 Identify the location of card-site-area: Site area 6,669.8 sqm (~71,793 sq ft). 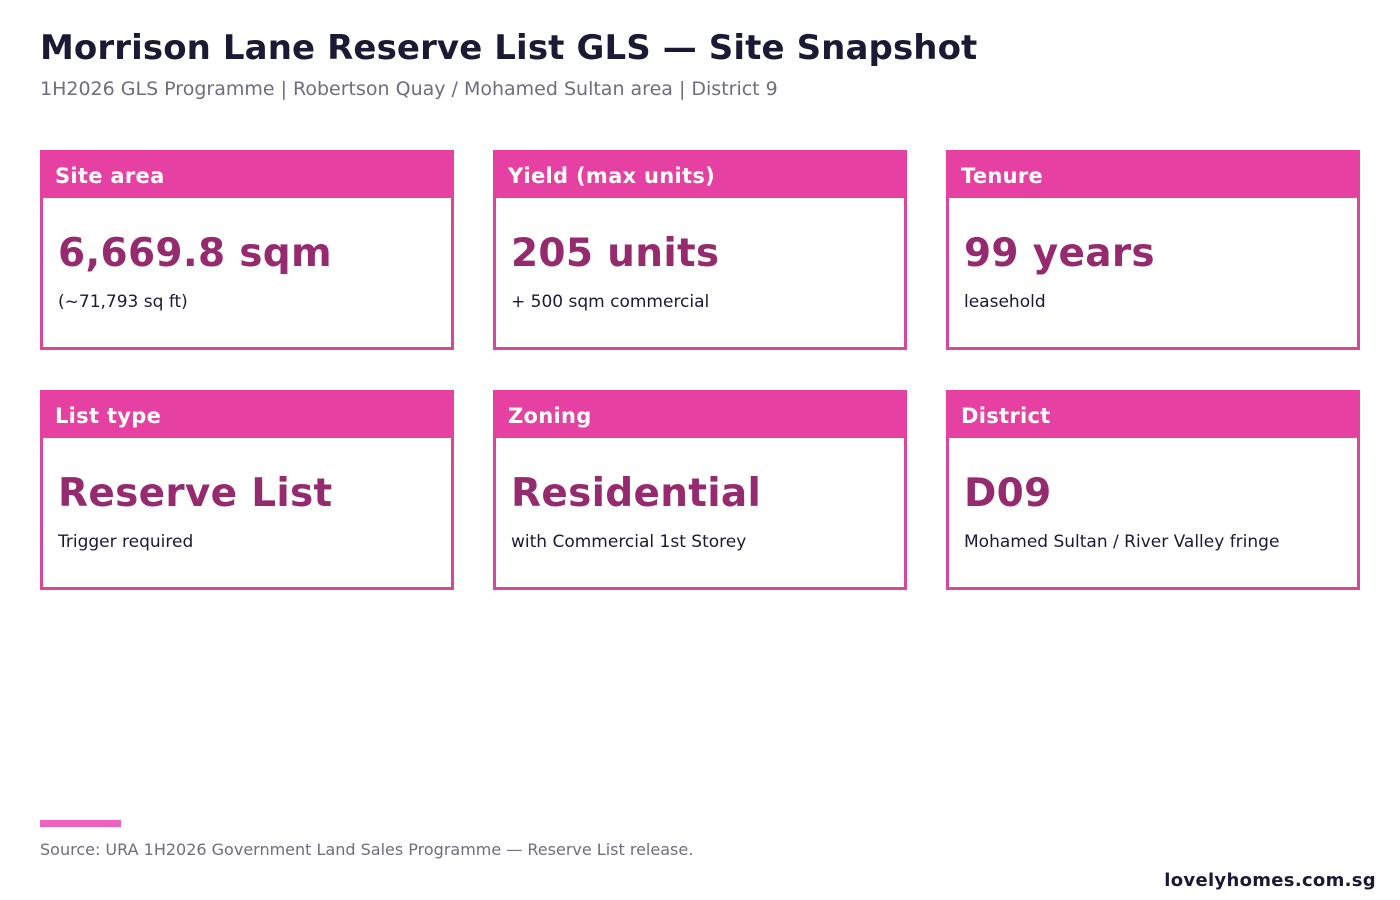
(247, 250).